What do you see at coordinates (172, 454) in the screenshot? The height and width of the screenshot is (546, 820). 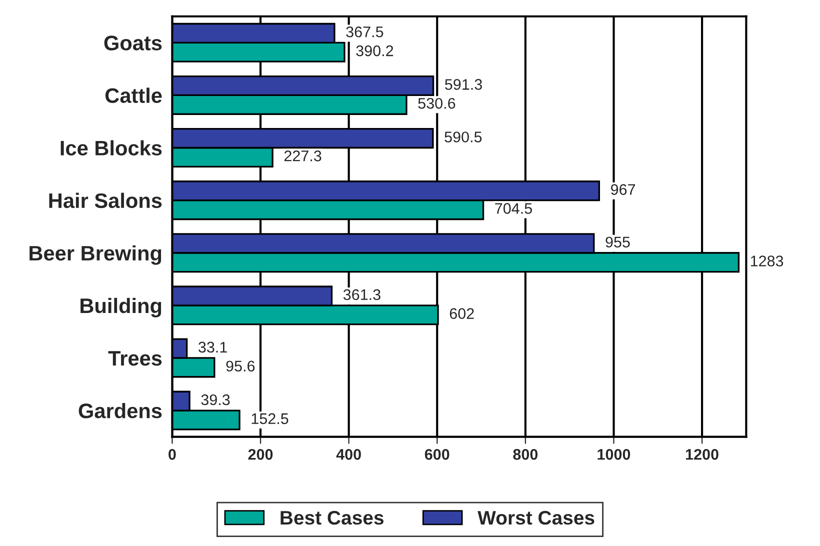 I see `x-tick-label: 0` at bounding box center [172, 454].